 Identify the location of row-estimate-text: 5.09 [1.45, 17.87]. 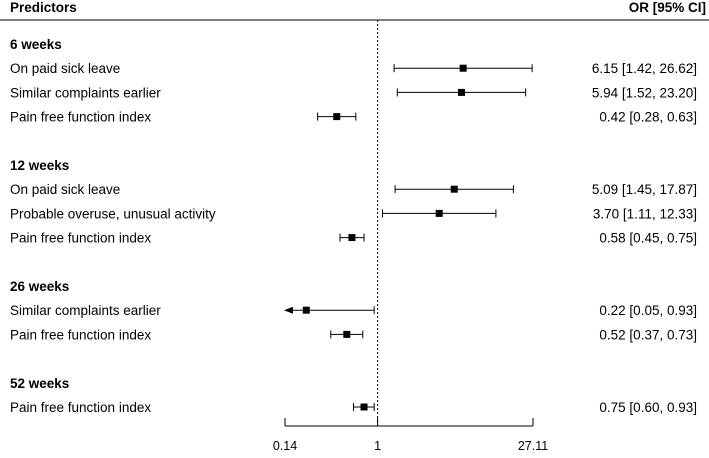
(644, 189).